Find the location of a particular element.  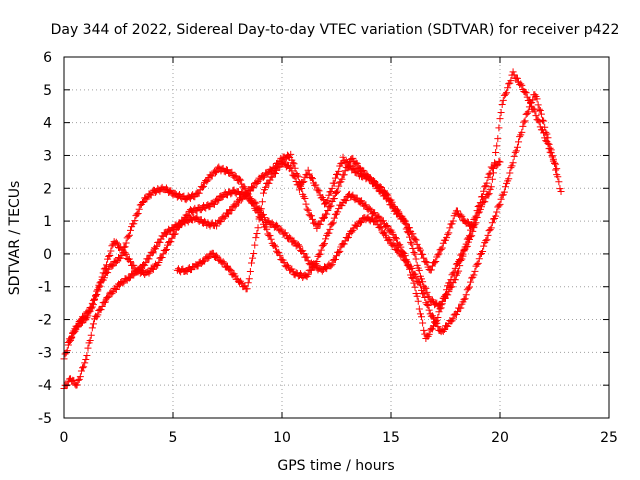

x-axis-label: GPS time / hours is located at coordinates (335, 466).